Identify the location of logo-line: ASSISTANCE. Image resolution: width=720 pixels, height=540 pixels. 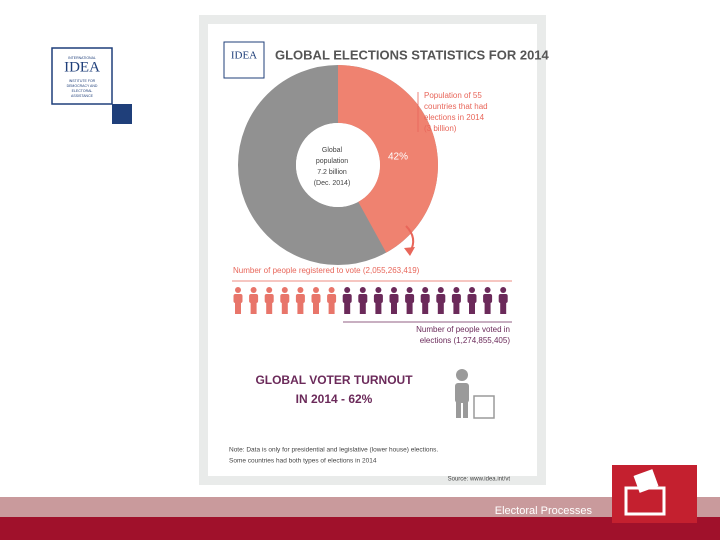
(82, 96).